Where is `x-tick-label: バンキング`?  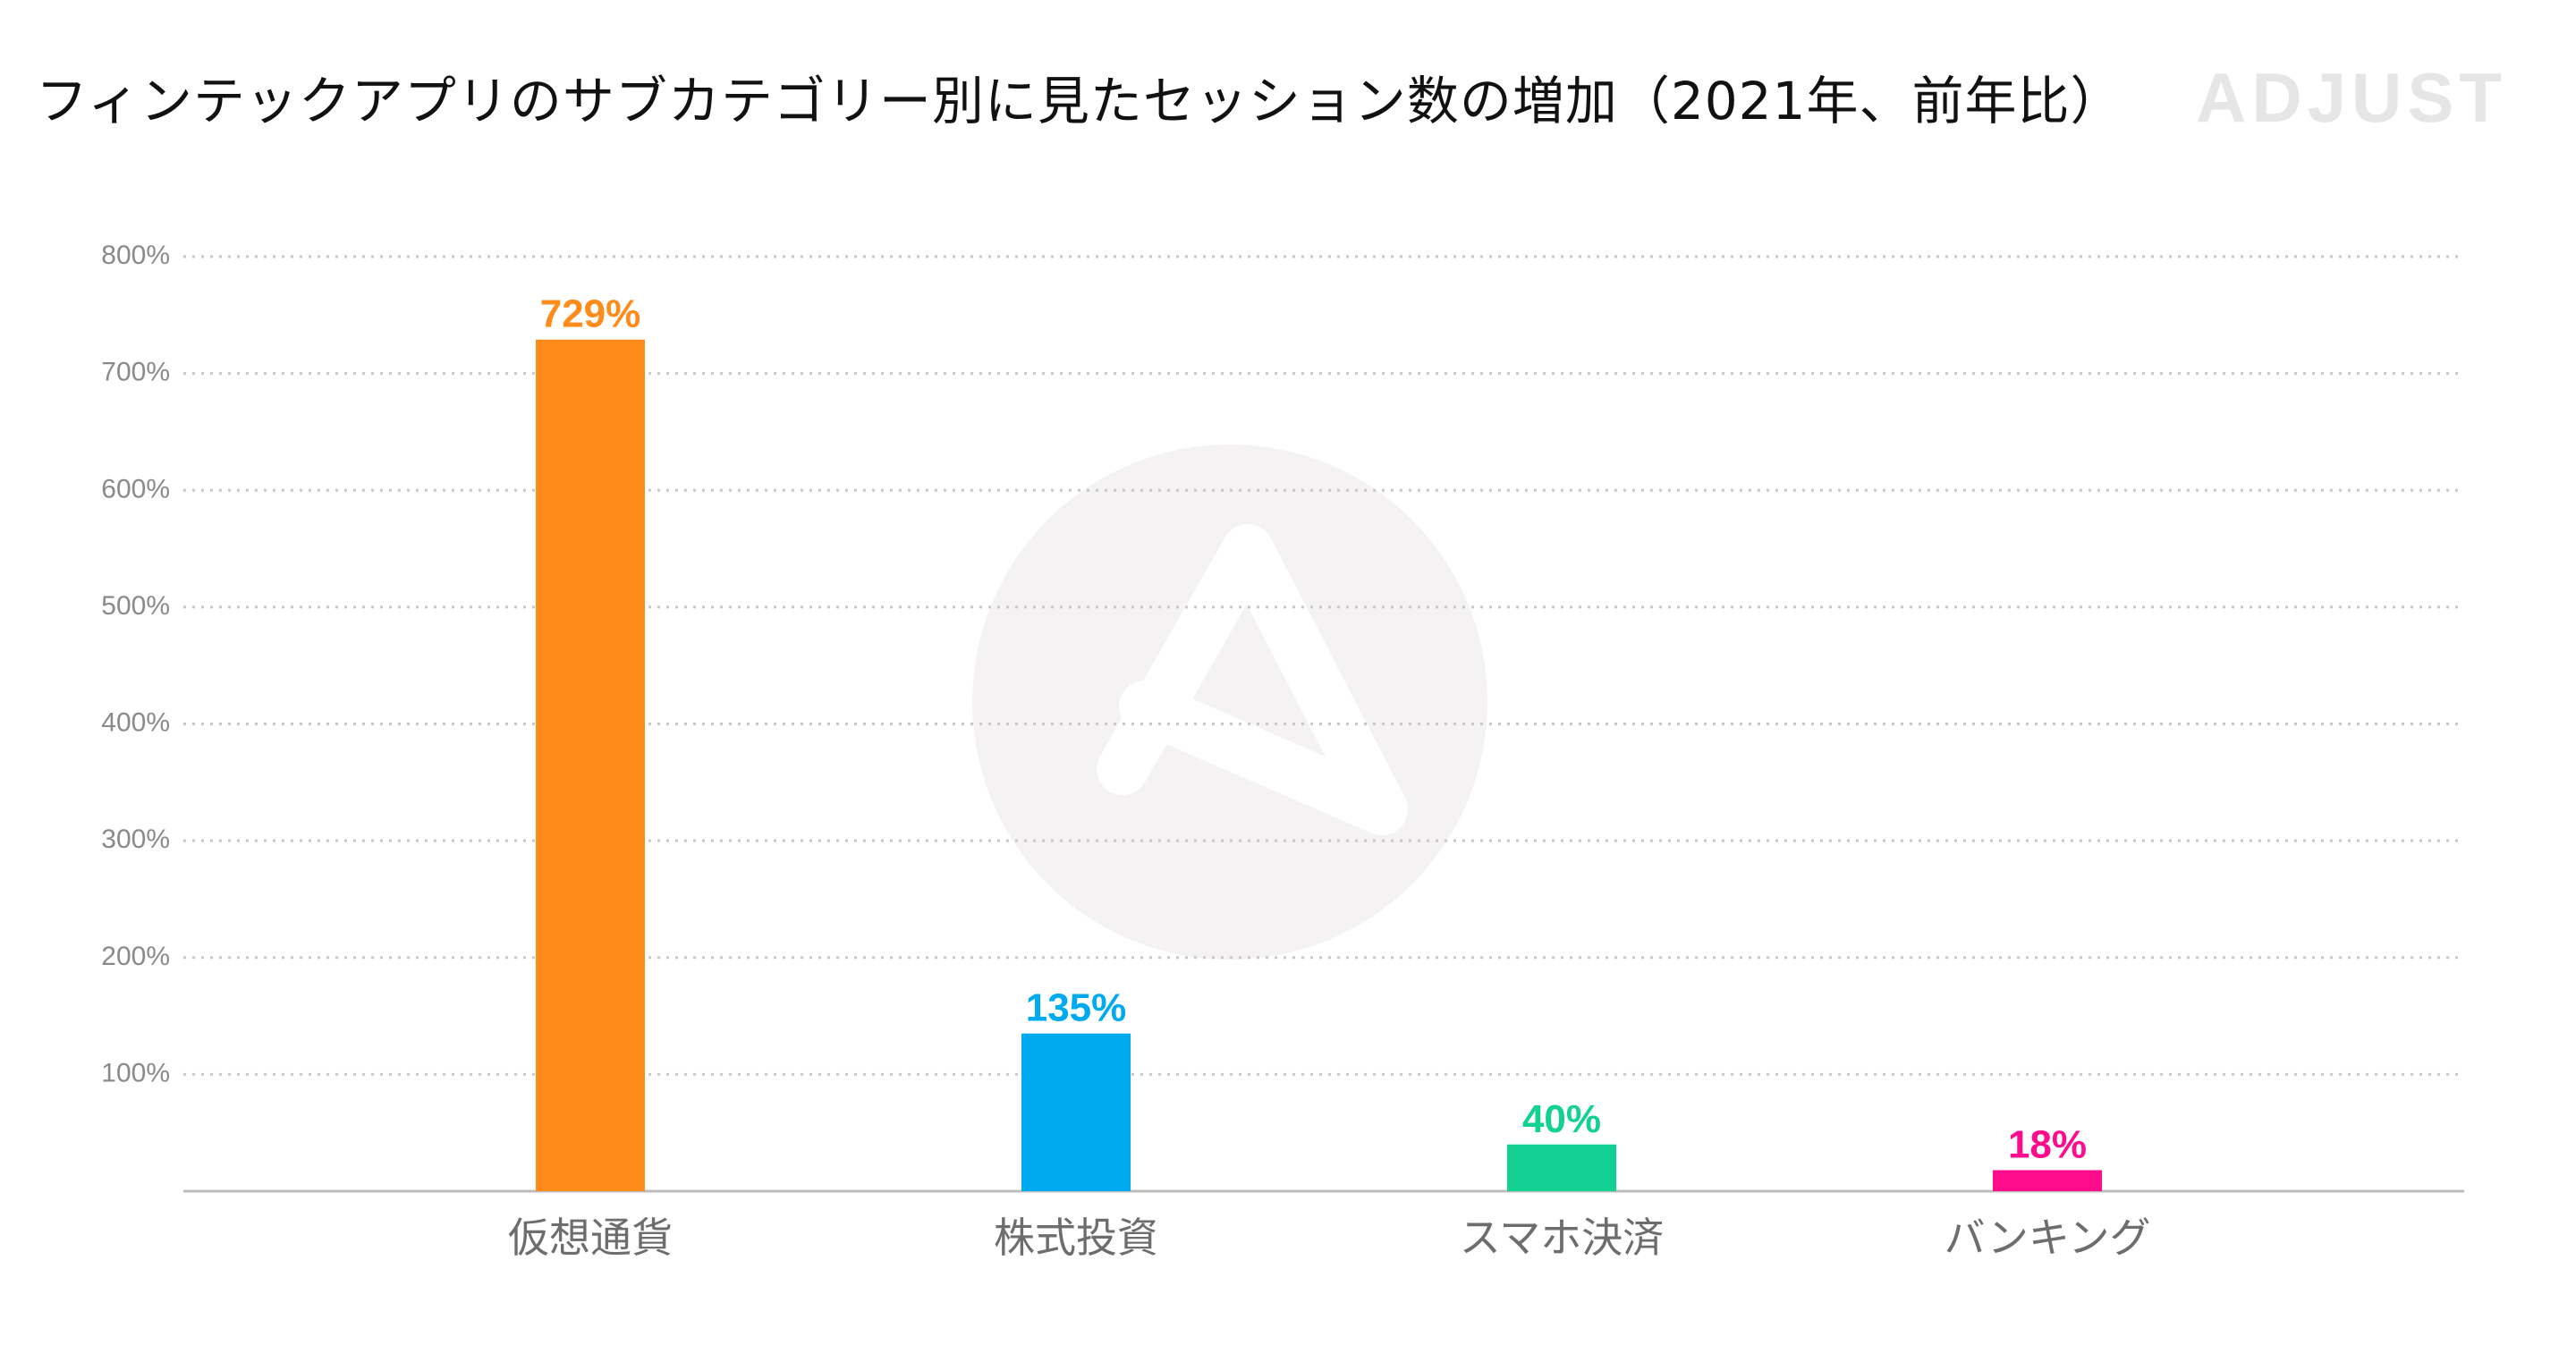
x-tick-label: バンキング is located at coordinates (2048, 1238).